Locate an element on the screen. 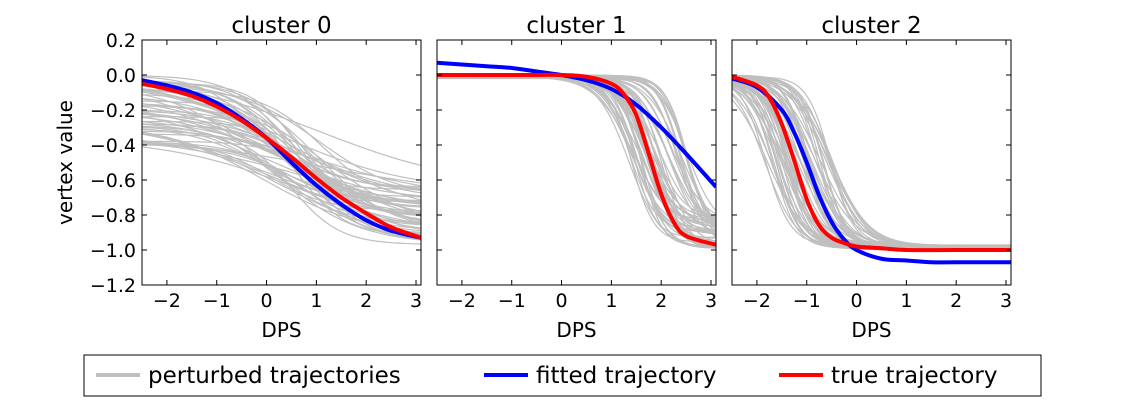  panel-title: cluster 1 is located at coordinates (576, 26).